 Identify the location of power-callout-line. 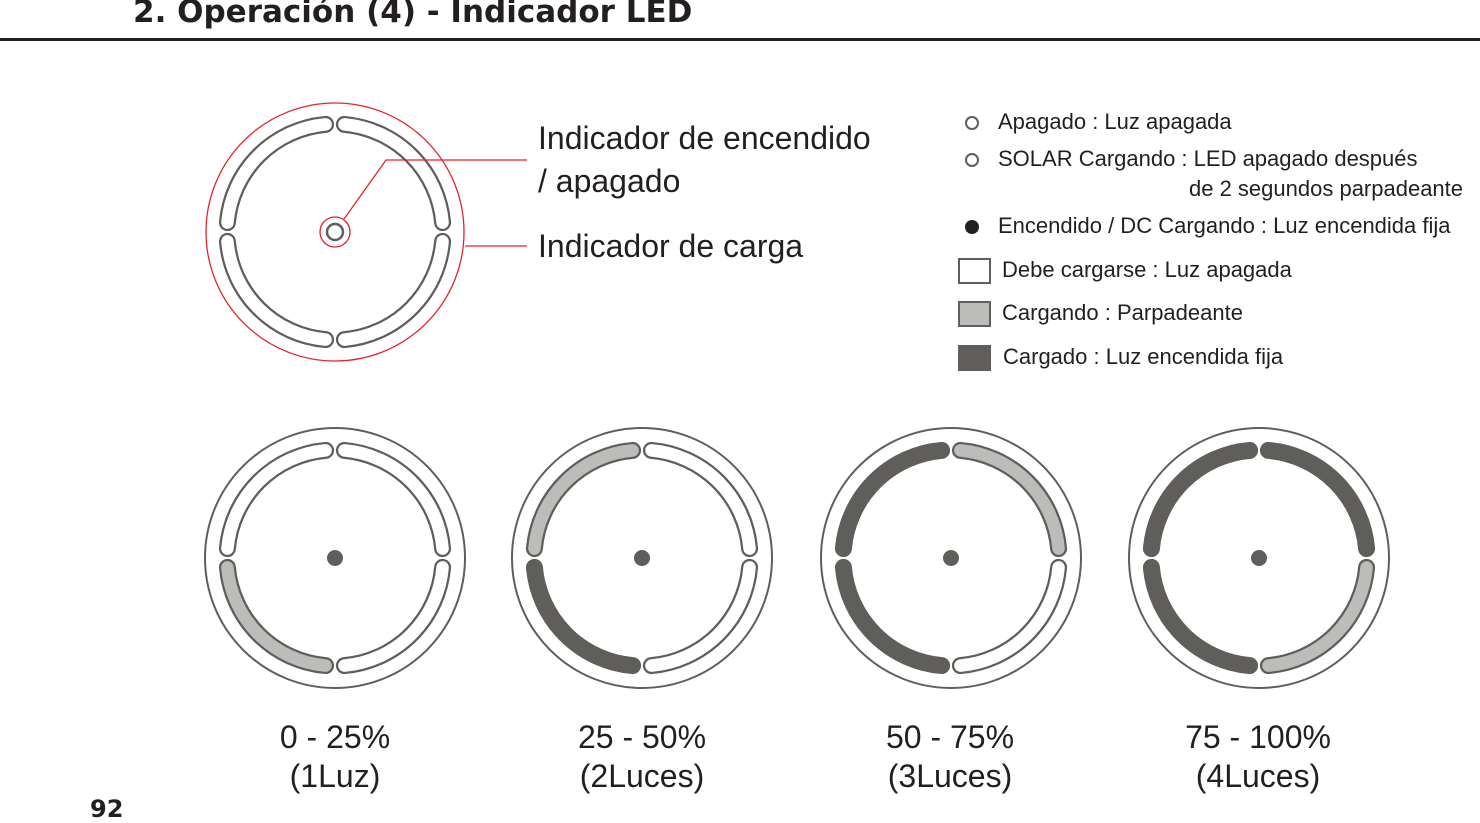
(435, 189).